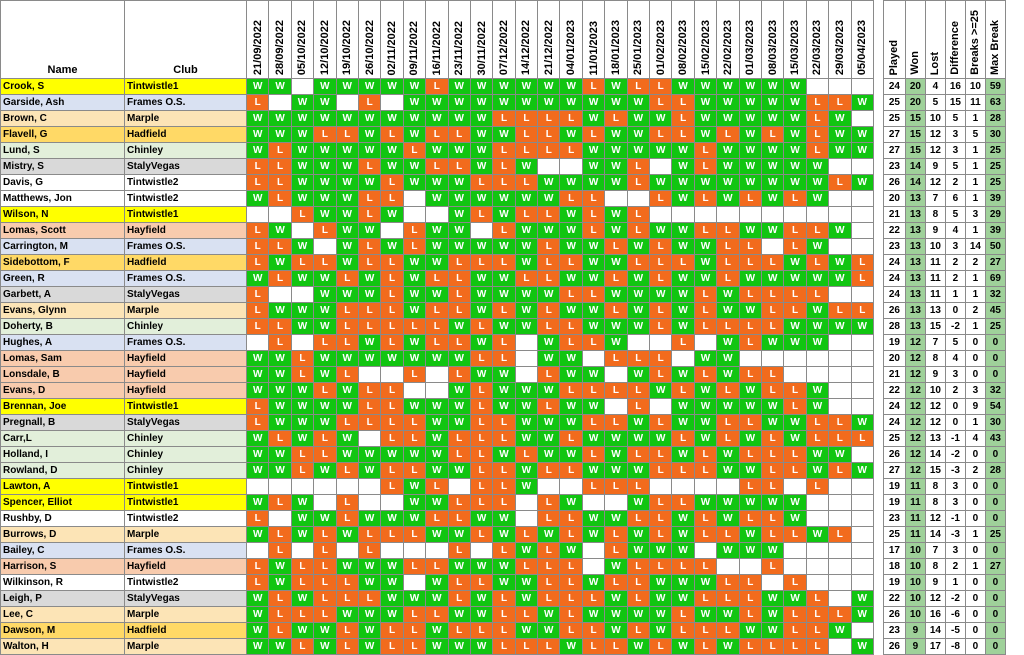 The height and width of the screenshot is (655, 1024). What do you see at coordinates (862, 39) in the screenshot?
I see `date-column-header: 05/04/2023` at bounding box center [862, 39].